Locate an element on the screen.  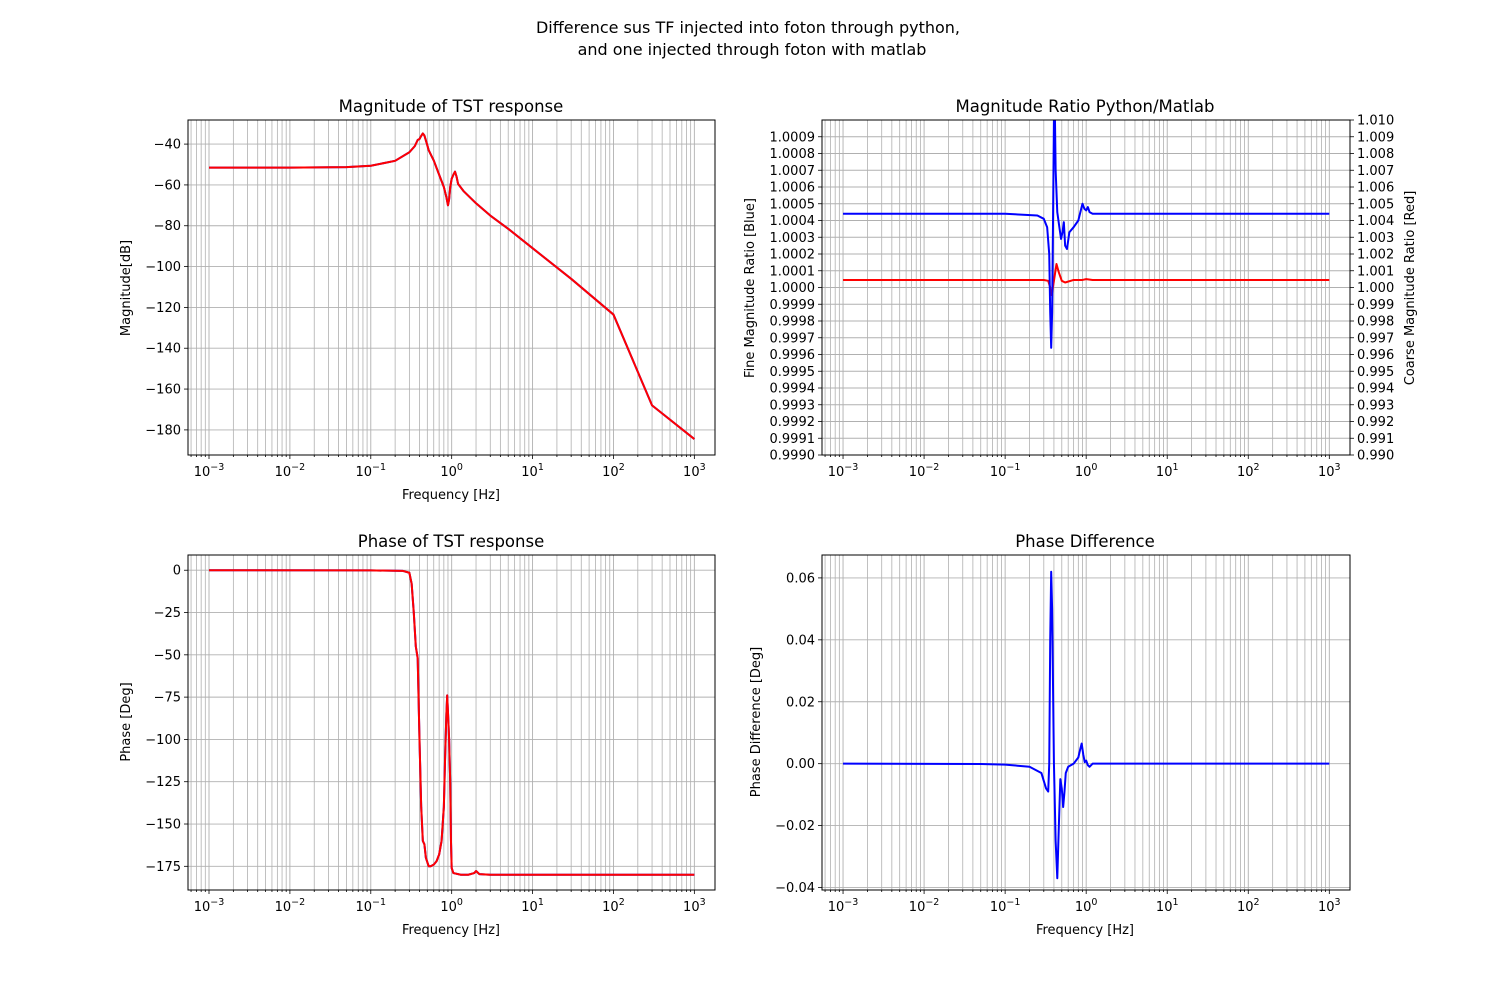
mag-ytick-label: −180 is located at coordinates (163, 430).